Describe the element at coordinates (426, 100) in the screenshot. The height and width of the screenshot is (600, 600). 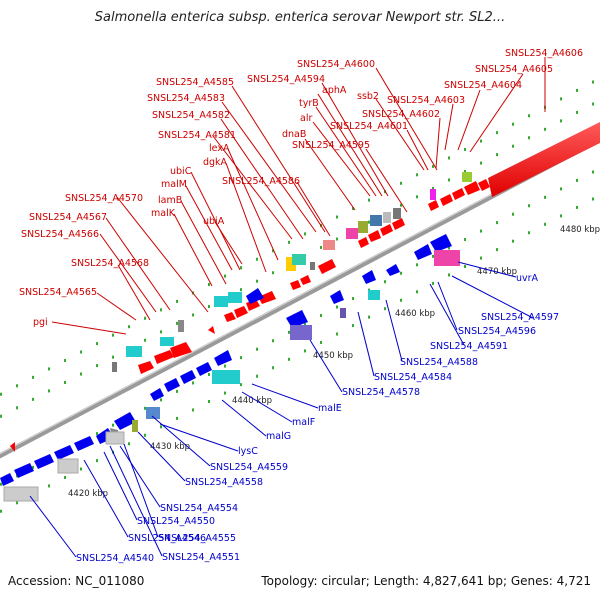
I see `gene-label: SNSL254_A4603` at that location.